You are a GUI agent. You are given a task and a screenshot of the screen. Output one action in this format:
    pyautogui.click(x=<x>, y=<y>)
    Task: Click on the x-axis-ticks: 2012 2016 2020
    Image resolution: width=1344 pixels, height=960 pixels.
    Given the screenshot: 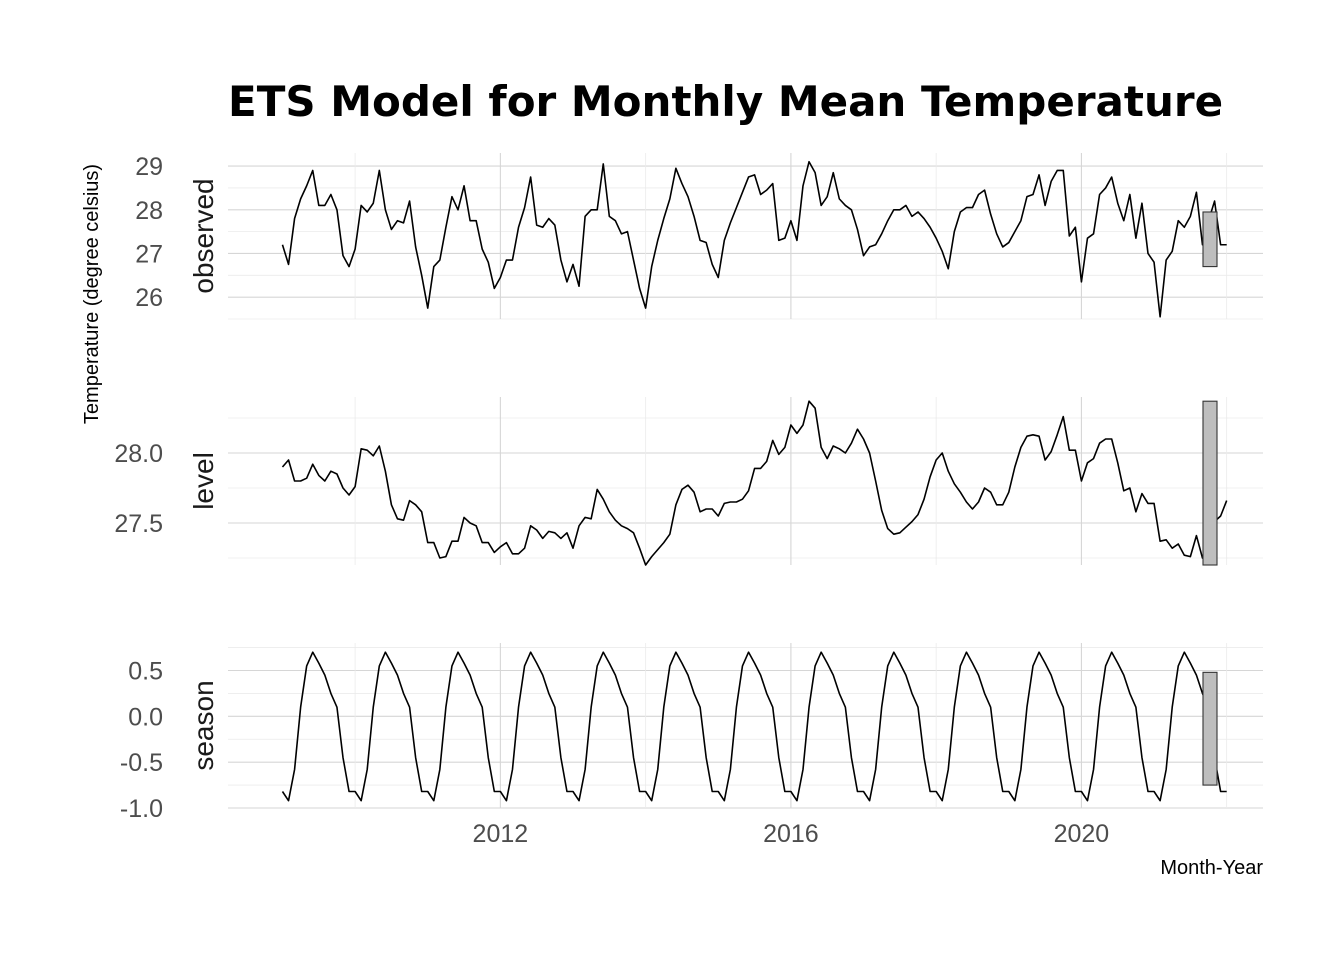 What is the action you would take?
    pyautogui.click(x=791, y=834)
    